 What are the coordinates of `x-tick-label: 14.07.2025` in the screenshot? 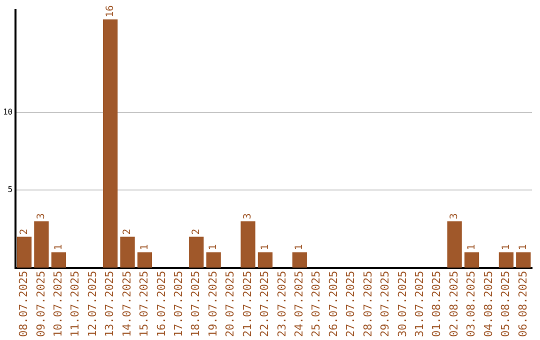 It's located at (127, 304).